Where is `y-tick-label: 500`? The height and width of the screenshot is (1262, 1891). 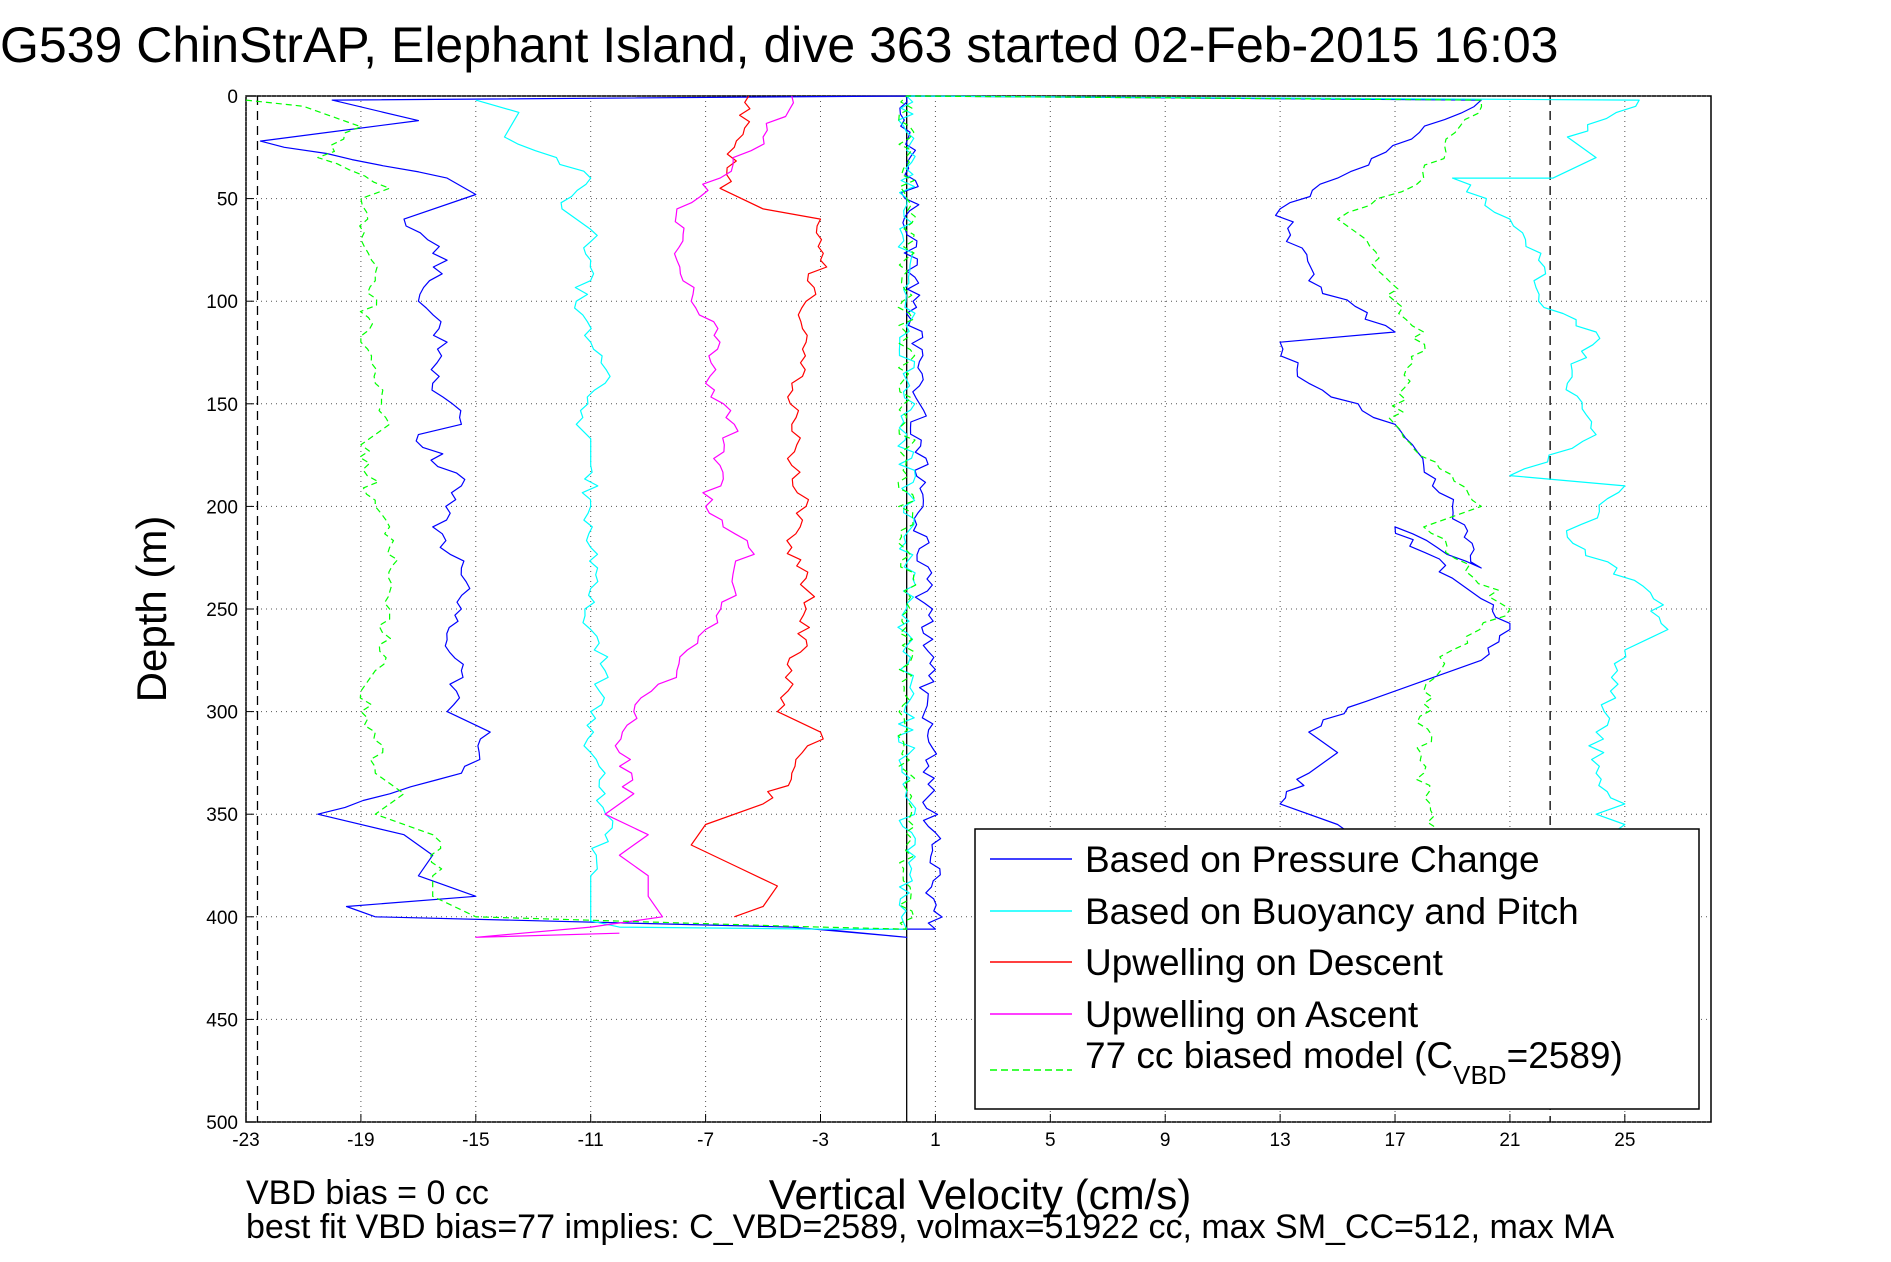
y-tick-label: 500 is located at coordinates (222, 1123).